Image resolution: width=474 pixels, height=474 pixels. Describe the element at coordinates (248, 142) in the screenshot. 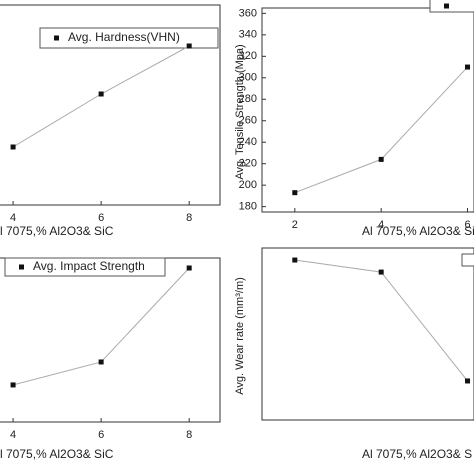

I see `y-tick-label: 240` at that location.